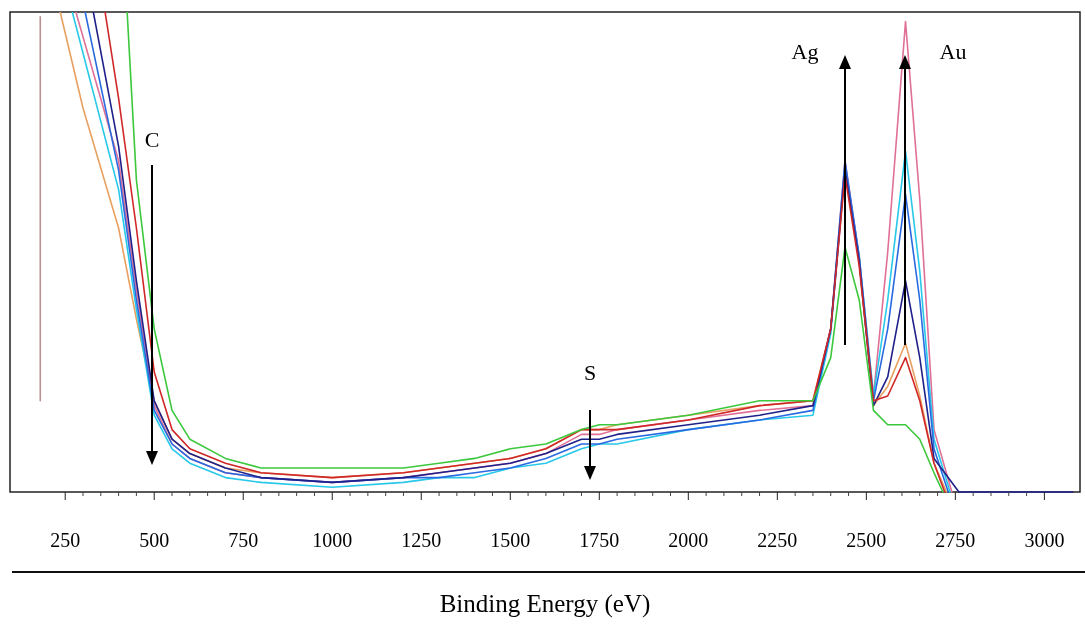 This screenshot has height=628, width=1085. What do you see at coordinates (805, 51) in the screenshot?
I see `annotation: Ag` at bounding box center [805, 51].